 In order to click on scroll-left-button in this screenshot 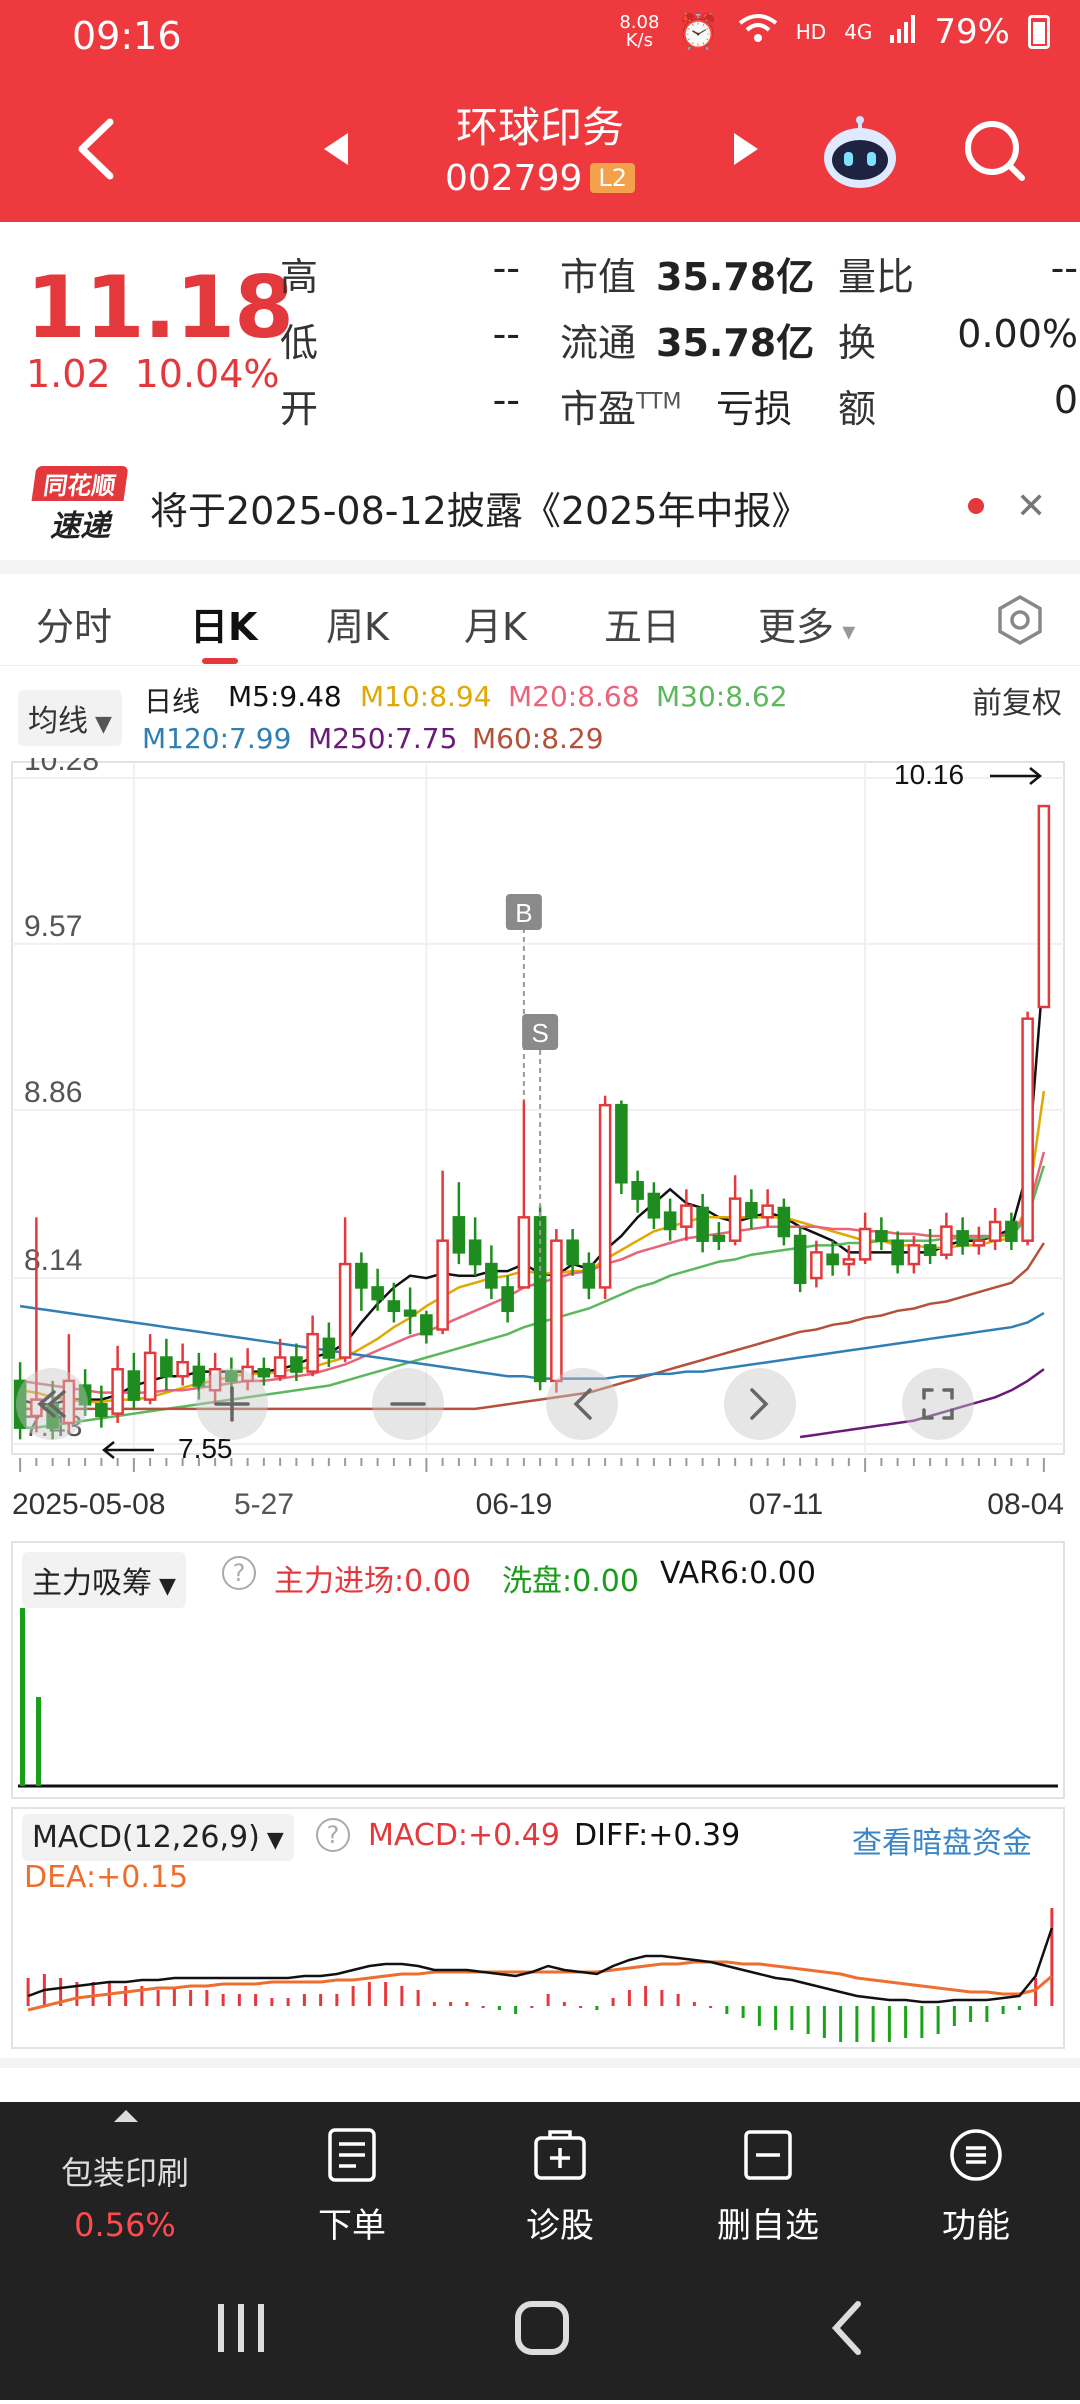, I will do `click(582, 1404)`.